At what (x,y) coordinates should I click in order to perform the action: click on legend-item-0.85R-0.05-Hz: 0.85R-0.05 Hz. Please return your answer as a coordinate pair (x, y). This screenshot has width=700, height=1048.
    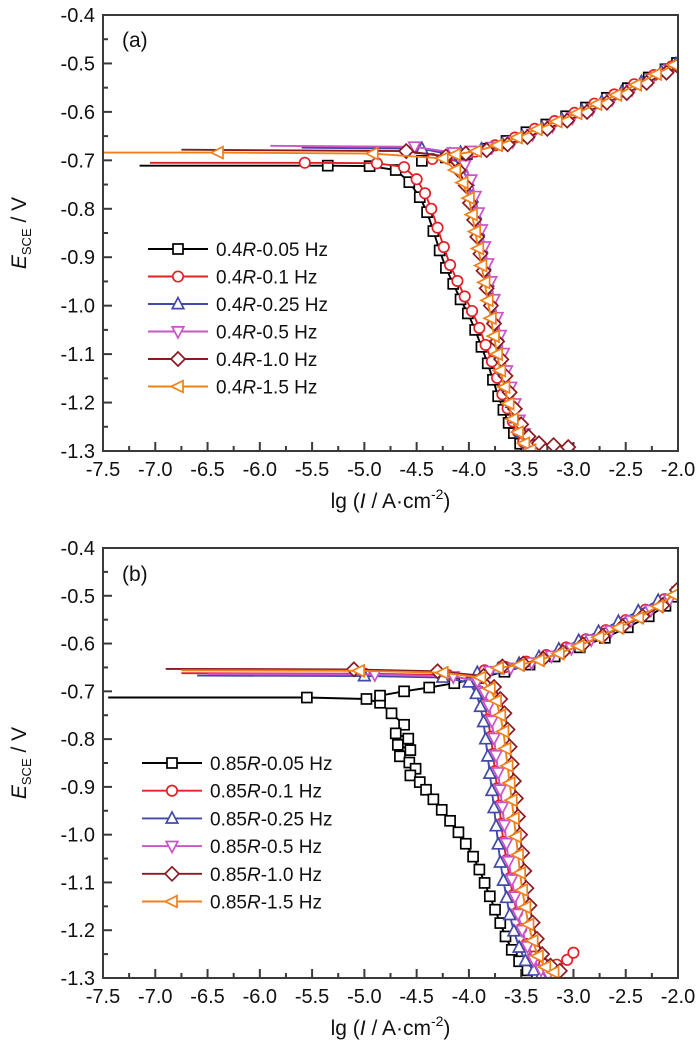
    Looking at the image, I should click on (237, 764).